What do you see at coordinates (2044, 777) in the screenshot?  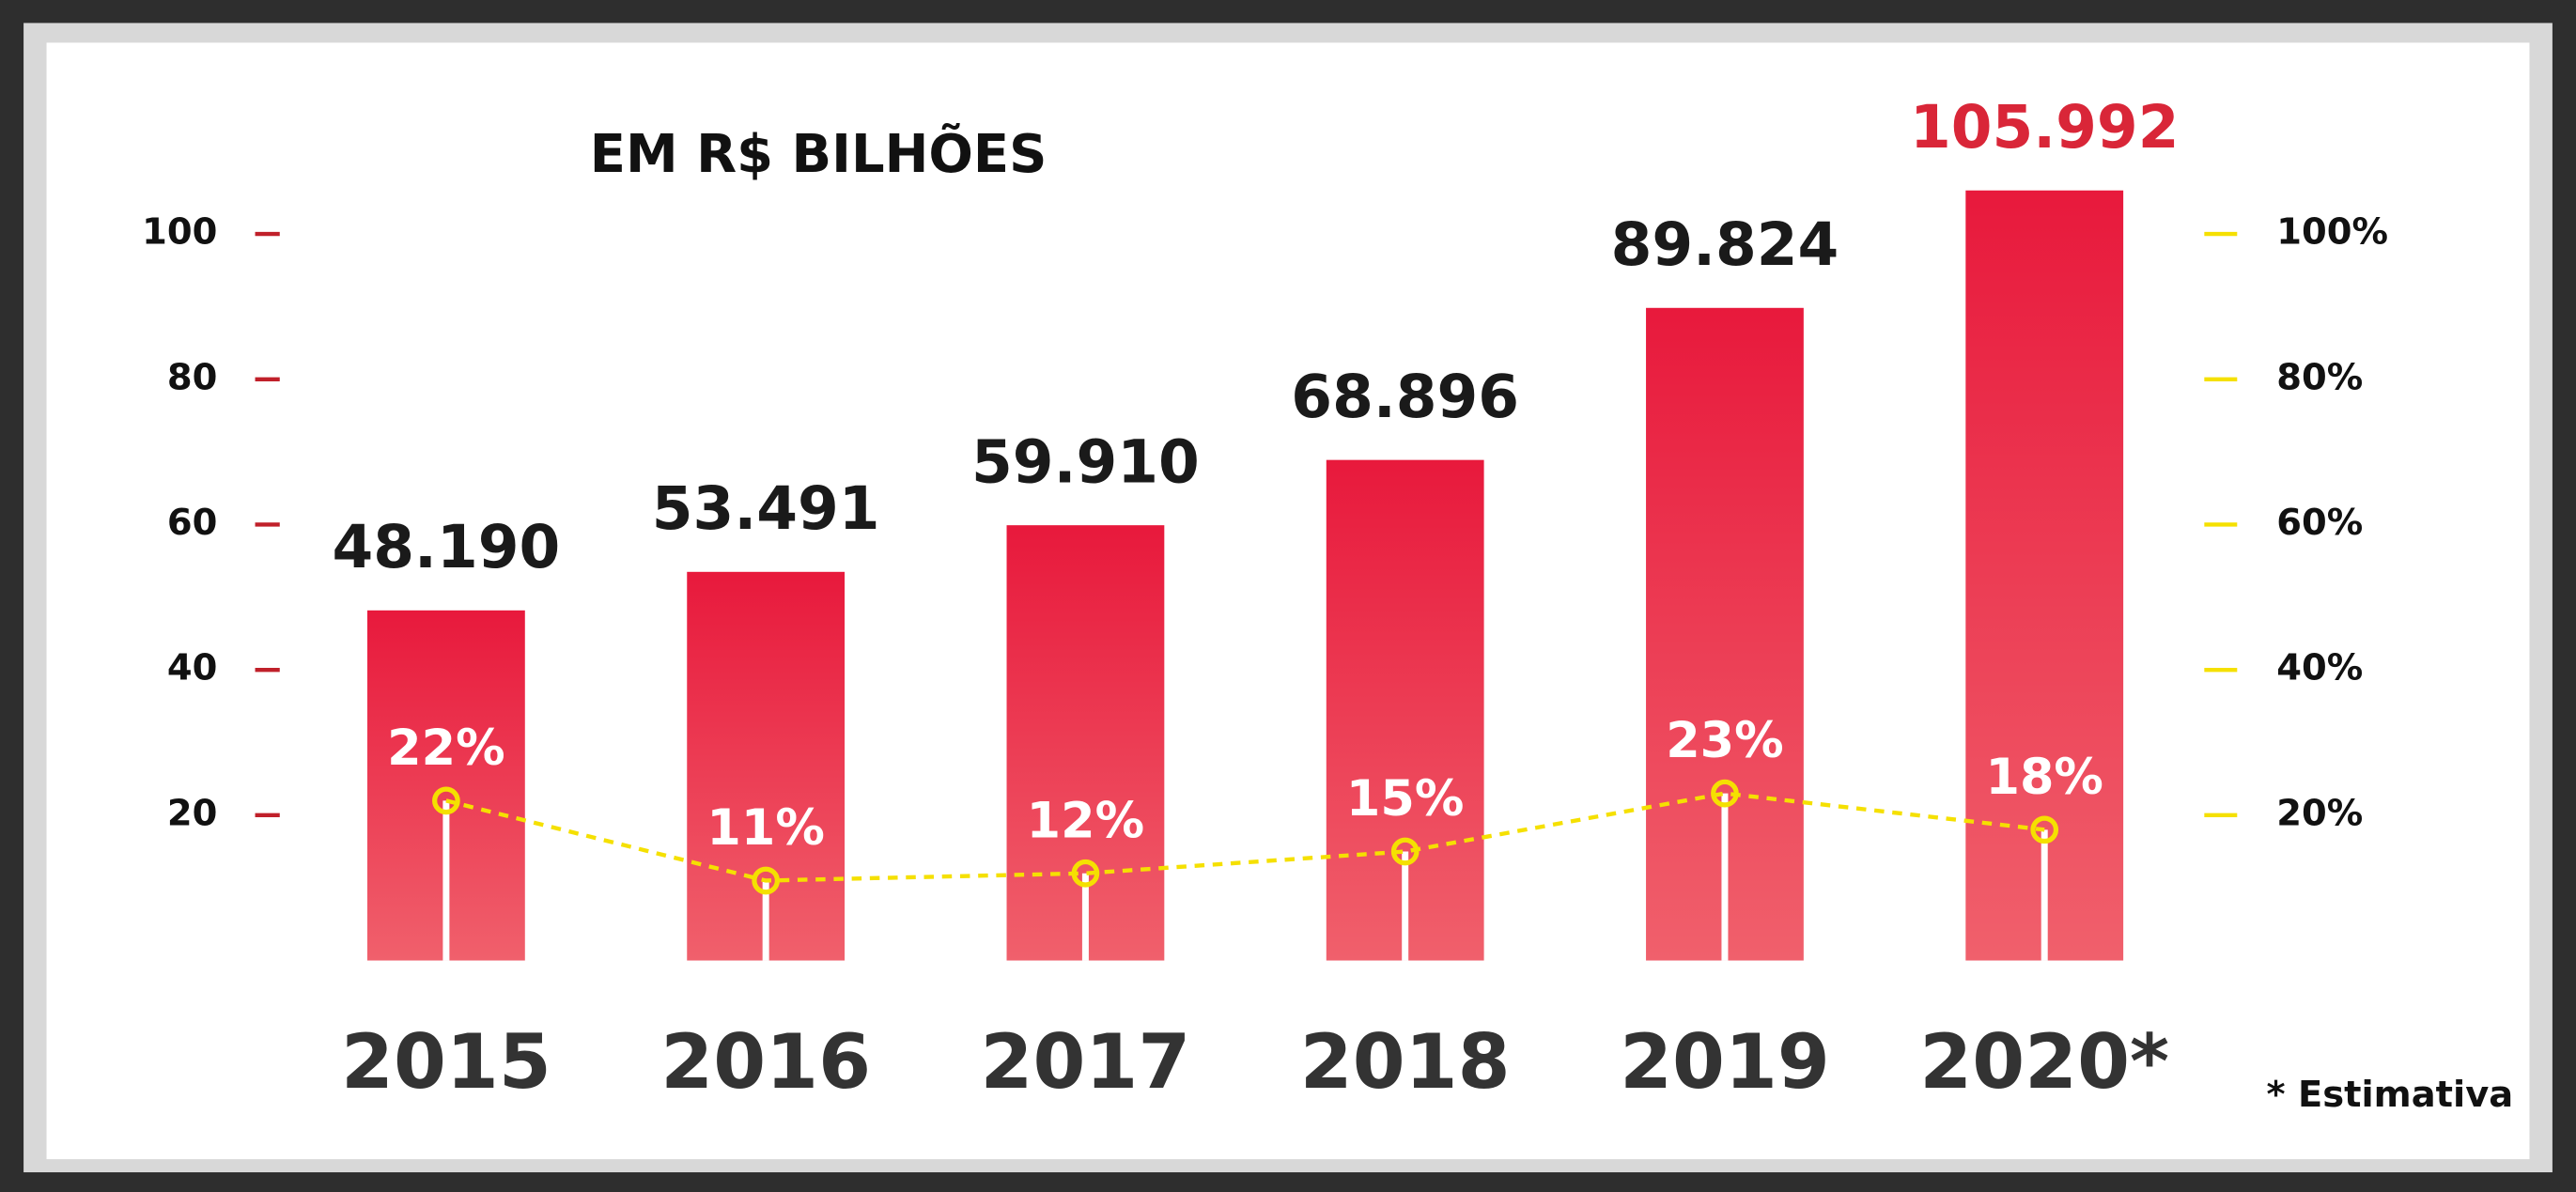 I see `point-value-label: 18%` at bounding box center [2044, 777].